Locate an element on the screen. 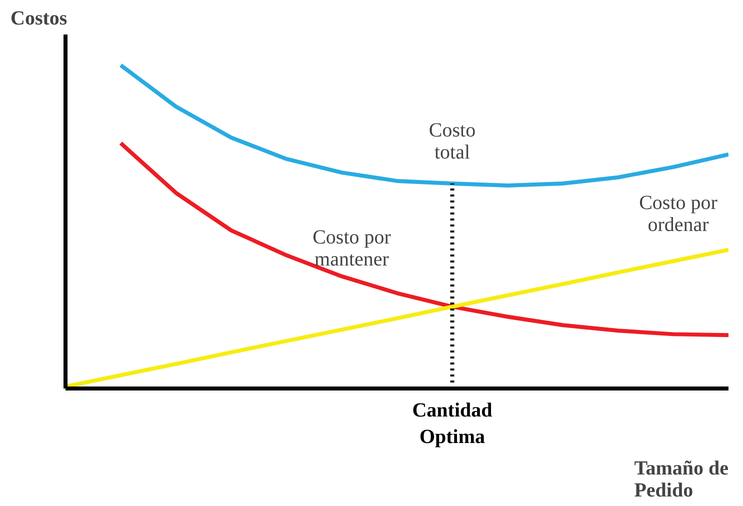 The width and height of the screenshot is (743, 506). x-axis-title: Tamaño de Pedido is located at coordinates (681, 480).